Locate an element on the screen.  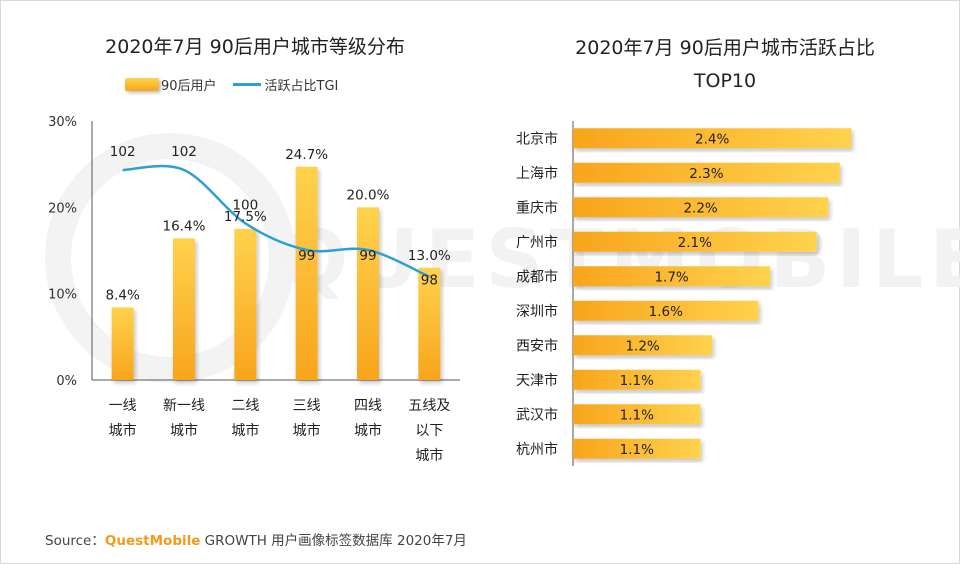
right-title-line-1: 2020年7月 90后用户城市活跃占比 is located at coordinates (725, 48).